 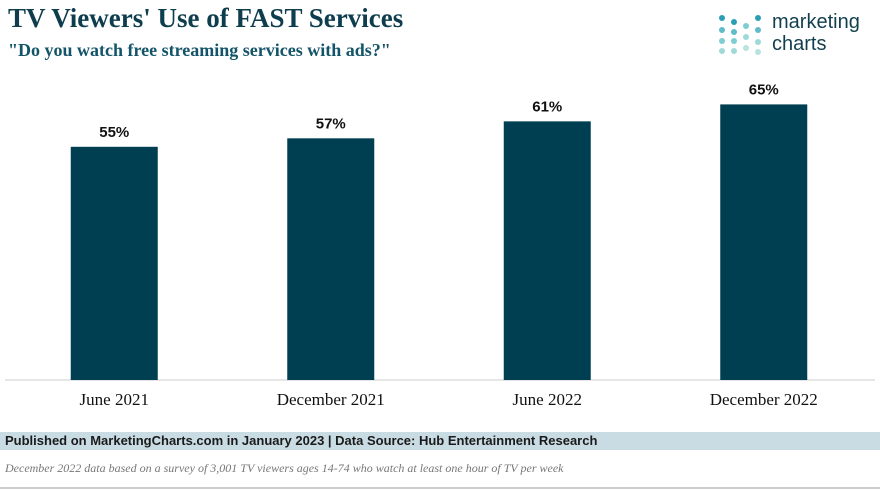 What do you see at coordinates (740, 35) in the screenshot?
I see `logo-dots` at bounding box center [740, 35].